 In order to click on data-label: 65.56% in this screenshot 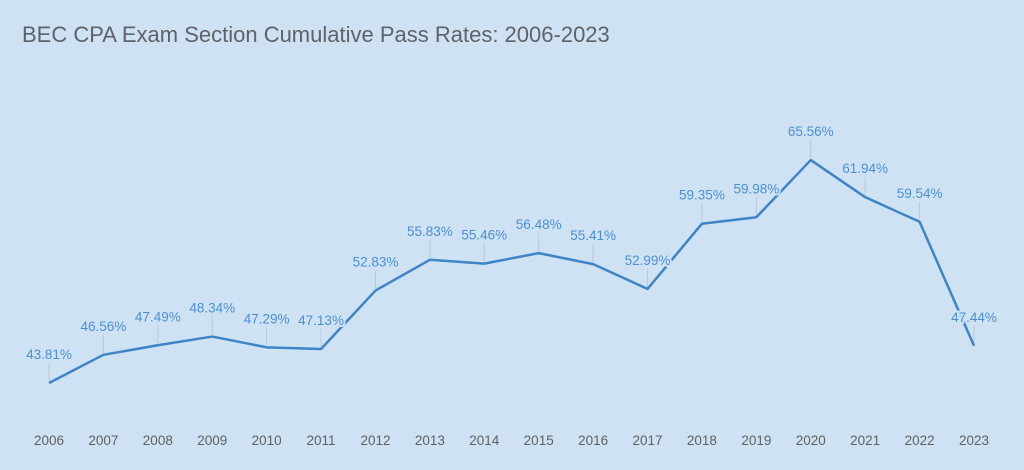, I will do `click(811, 131)`.